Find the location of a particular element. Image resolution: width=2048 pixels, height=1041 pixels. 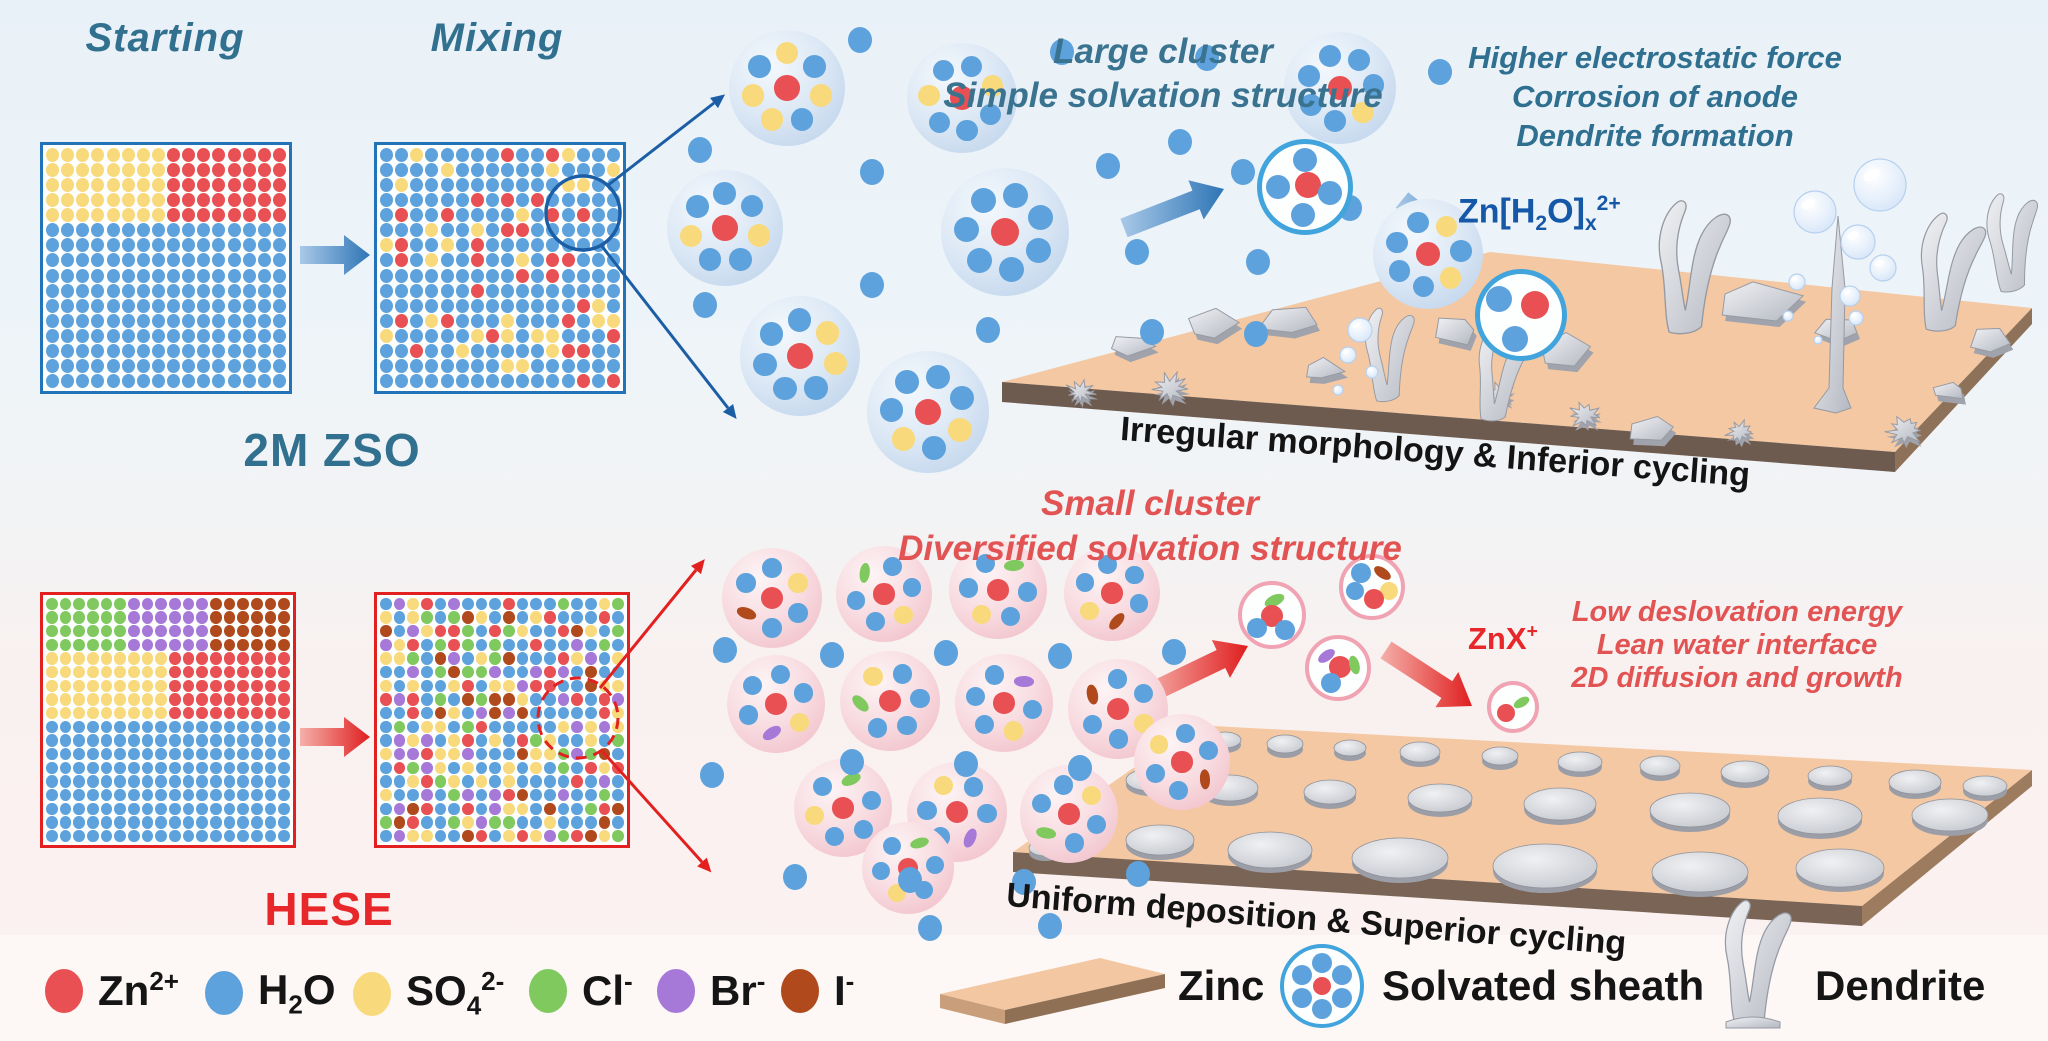

legend-item-iodide: I- is located at coordinates (817, 990).